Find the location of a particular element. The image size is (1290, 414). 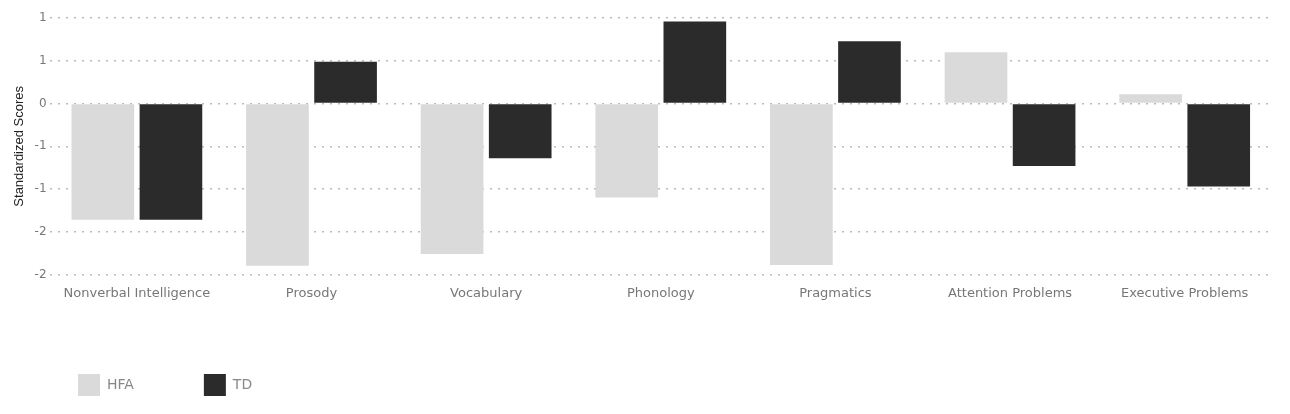

x-tick-label: Nonverbal Intelligence is located at coordinates (137, 292).